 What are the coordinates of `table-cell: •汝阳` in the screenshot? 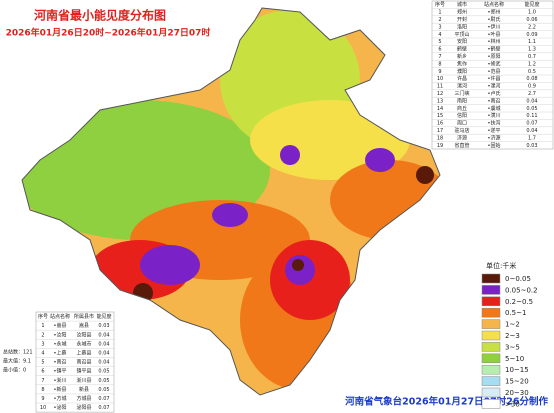 It's located at (60, 334).